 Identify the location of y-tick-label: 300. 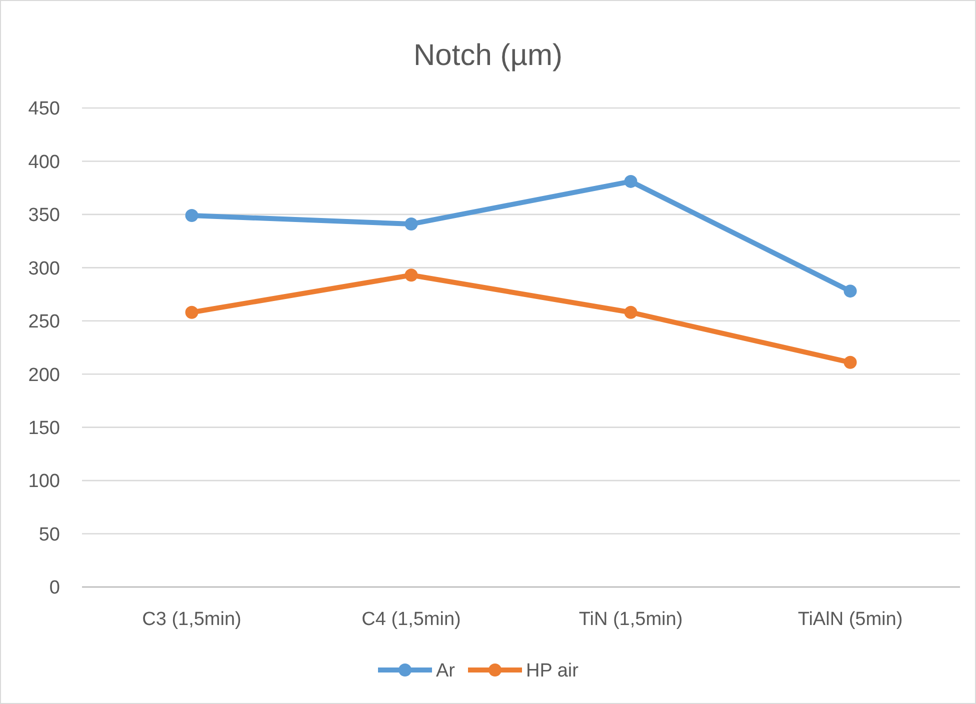
(44, 269).